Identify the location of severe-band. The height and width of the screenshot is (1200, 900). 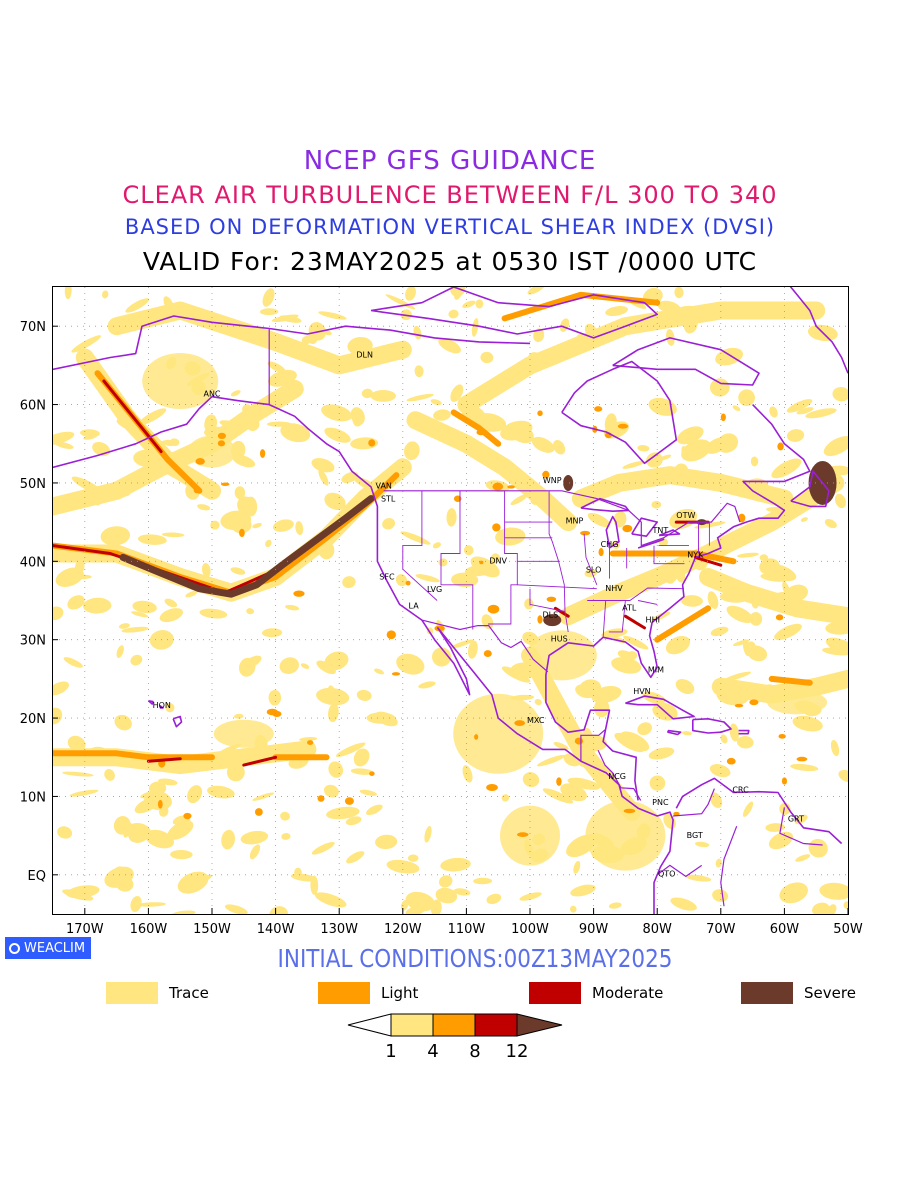
(247, 546).